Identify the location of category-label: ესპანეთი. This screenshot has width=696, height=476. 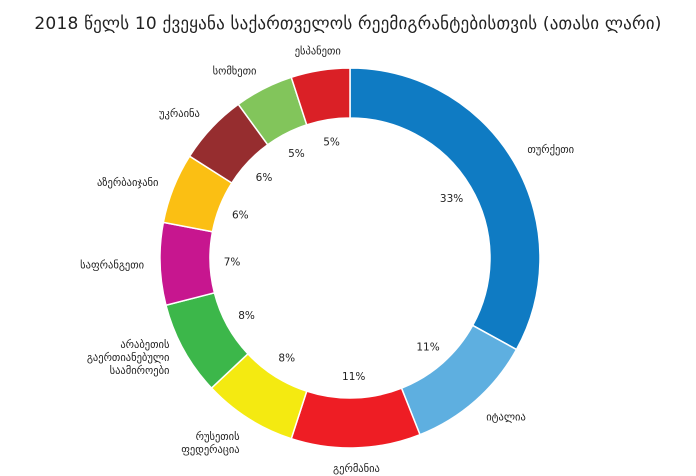
(318, 52).